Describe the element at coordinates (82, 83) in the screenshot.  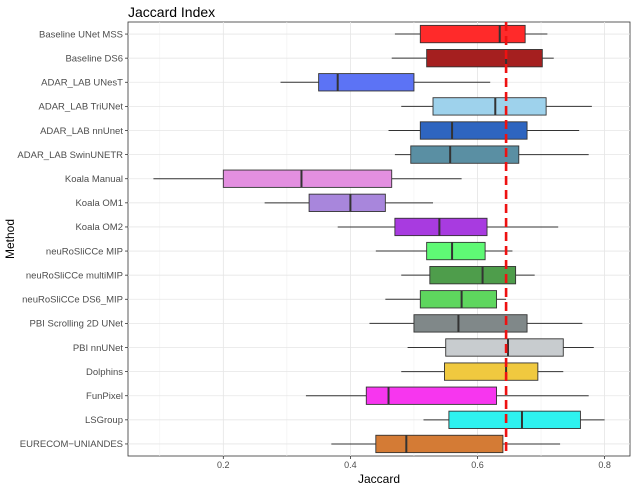
I see `y-tick-label: ADAR_LAB UNesT` at that location.